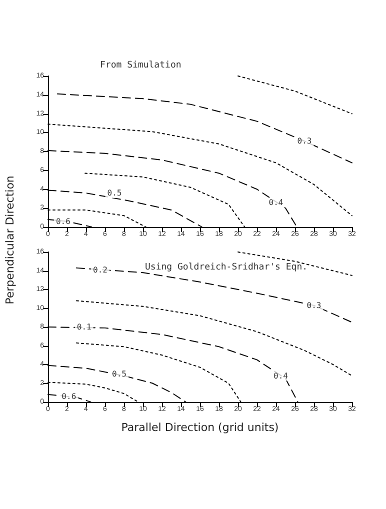 The width and height of the screenshot is (386, 509). Describe the element at coordinates (226, 267) in the screenshot. I see `text: Using Goldreich-Sridhar's Eqn.` at that location.